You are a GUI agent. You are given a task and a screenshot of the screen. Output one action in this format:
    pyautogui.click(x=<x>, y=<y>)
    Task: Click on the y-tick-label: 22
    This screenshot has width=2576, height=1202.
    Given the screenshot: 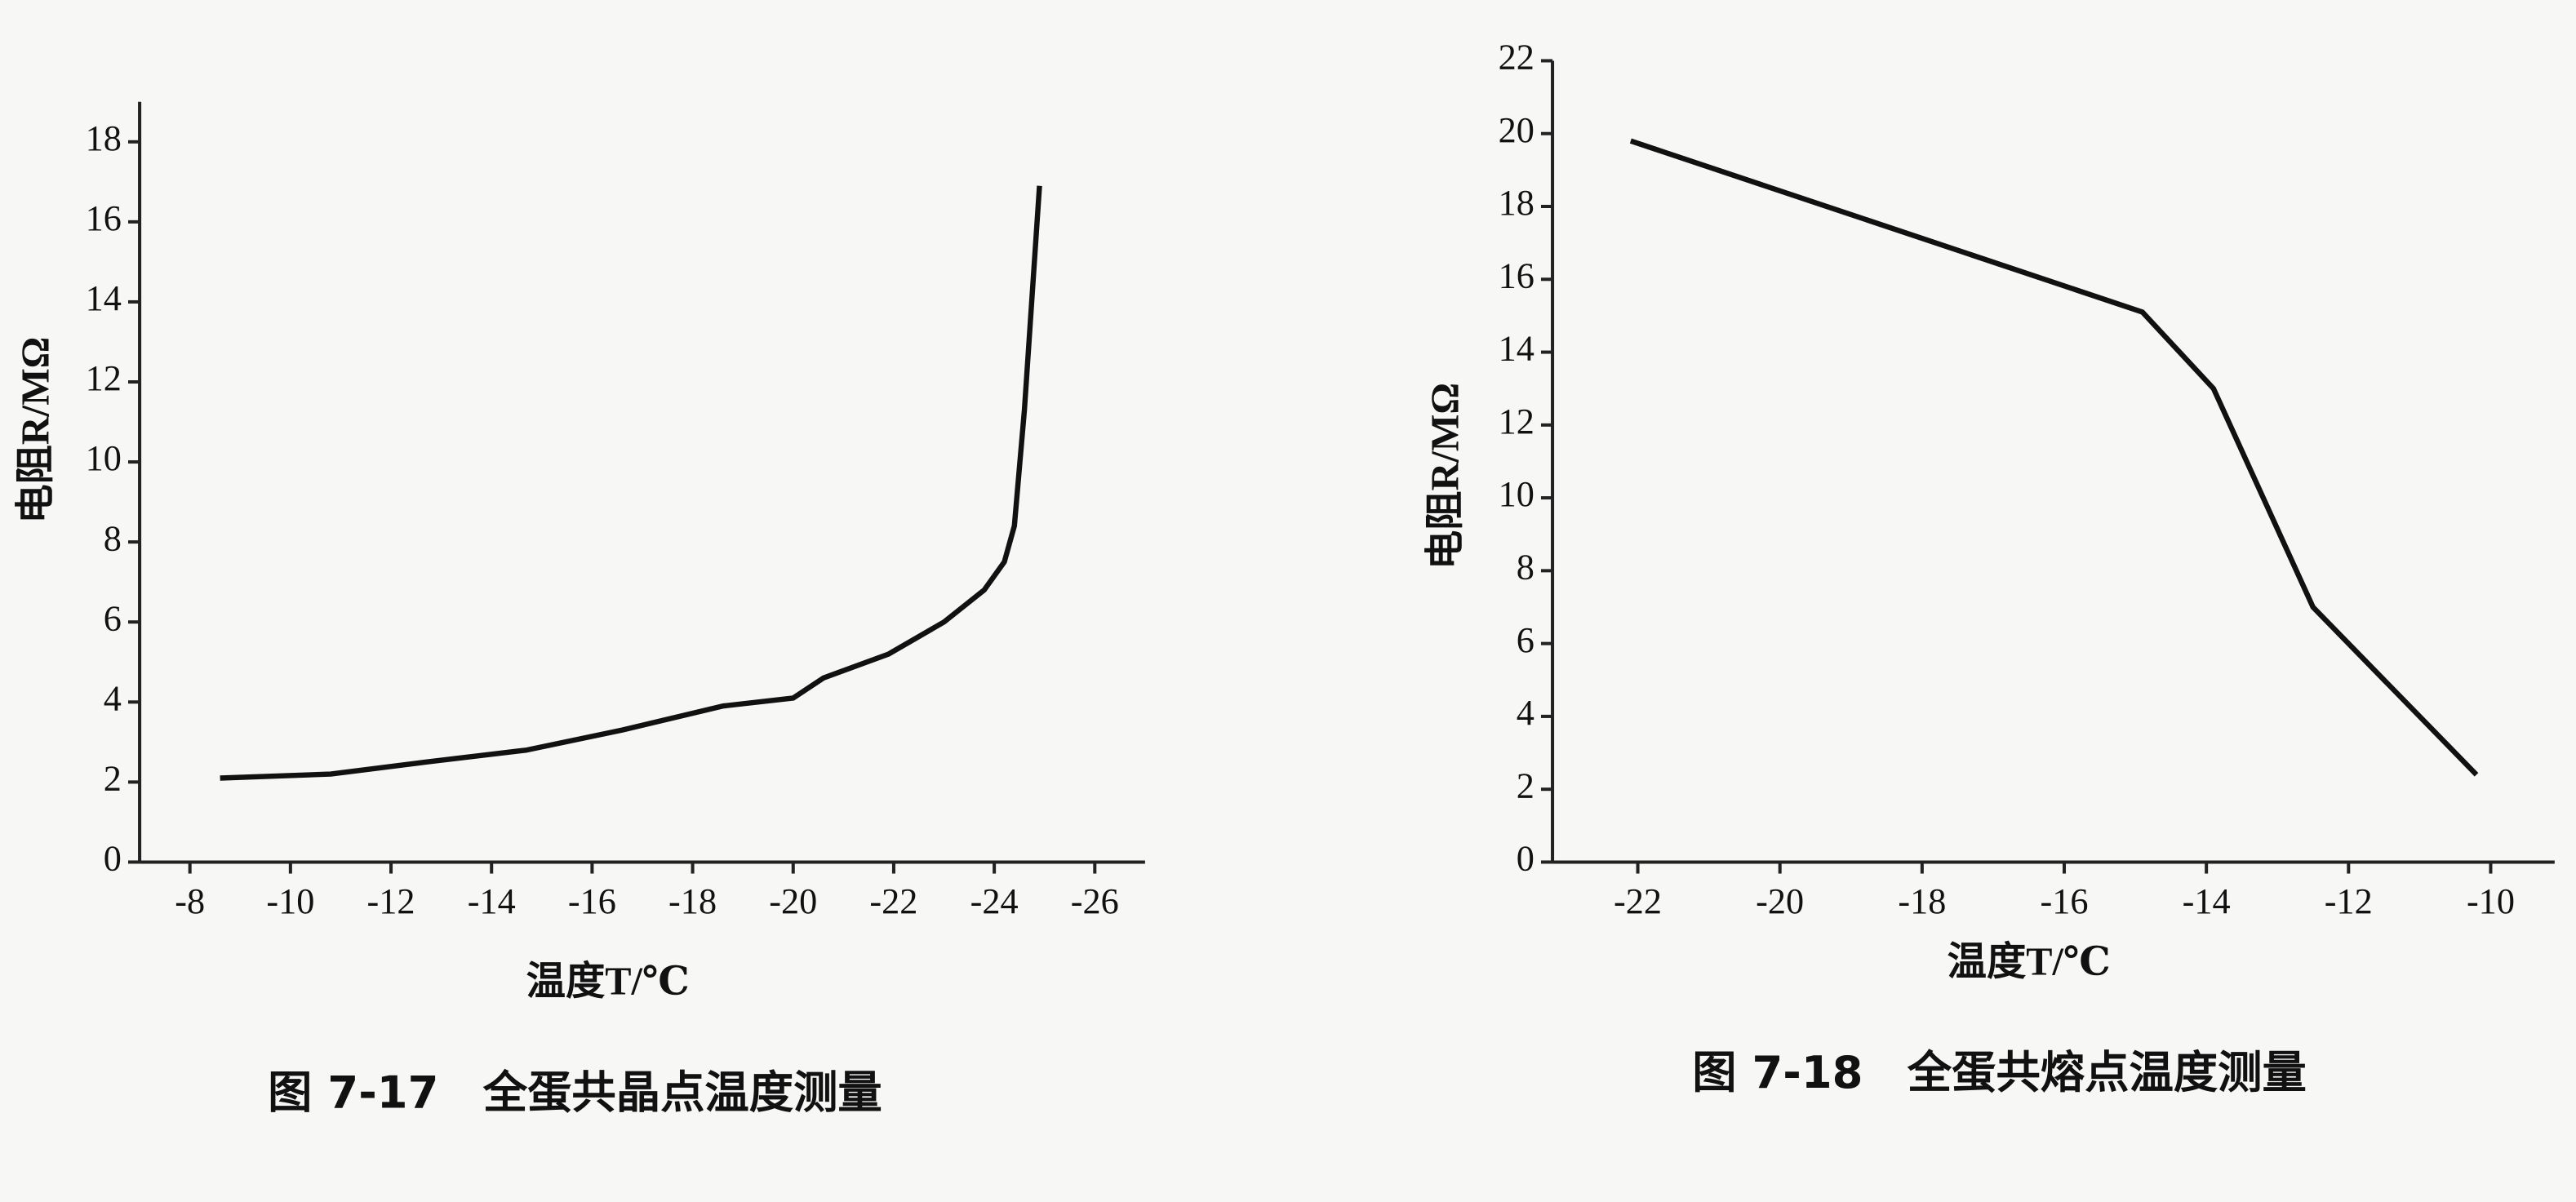 What is the action you would take?
    pyautogui.click(x=1516, y=58)
    